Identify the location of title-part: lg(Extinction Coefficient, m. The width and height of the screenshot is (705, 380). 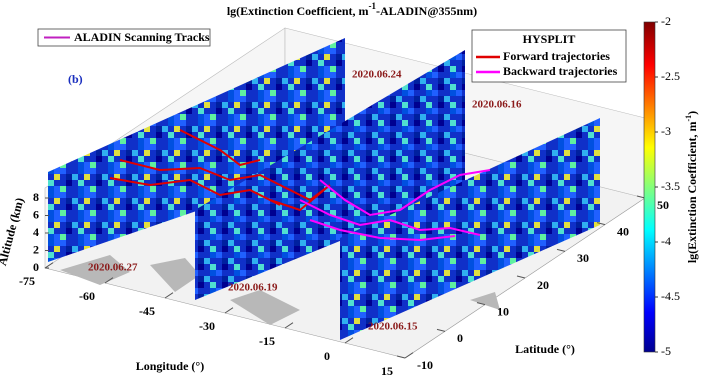
(298, 11).